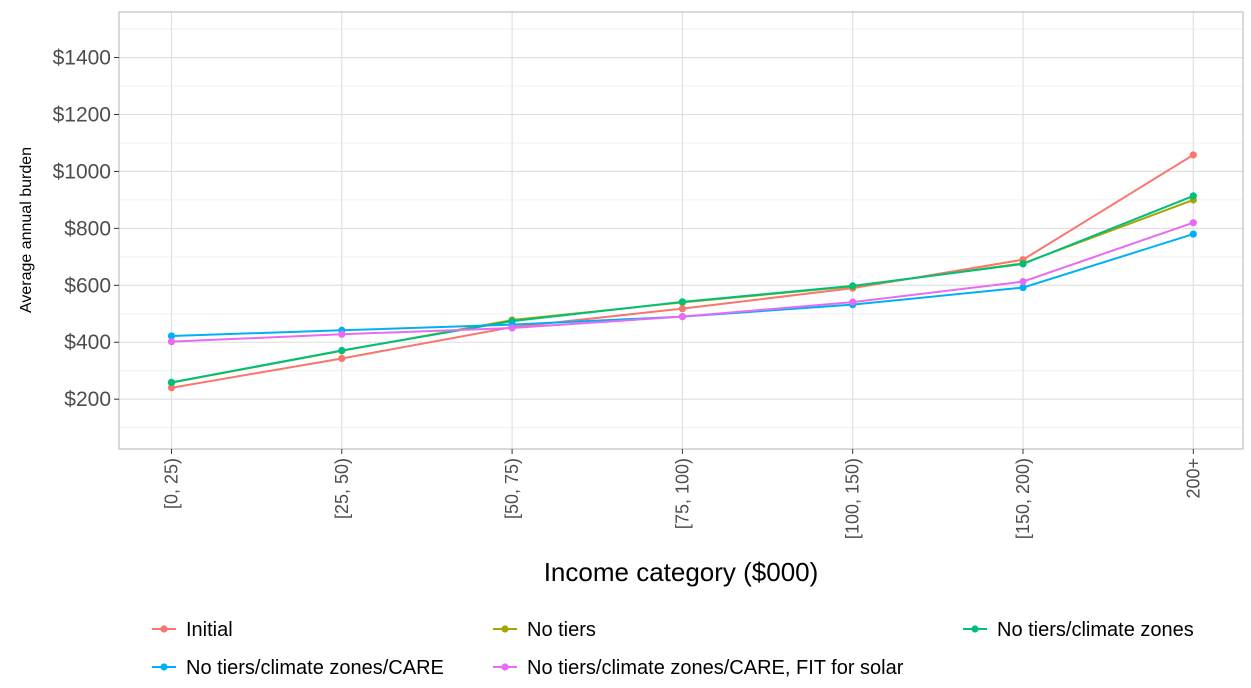  Describe the element at coordinates (561, 630) in the screenshot. I see `legend-label: No tiers` at that location.